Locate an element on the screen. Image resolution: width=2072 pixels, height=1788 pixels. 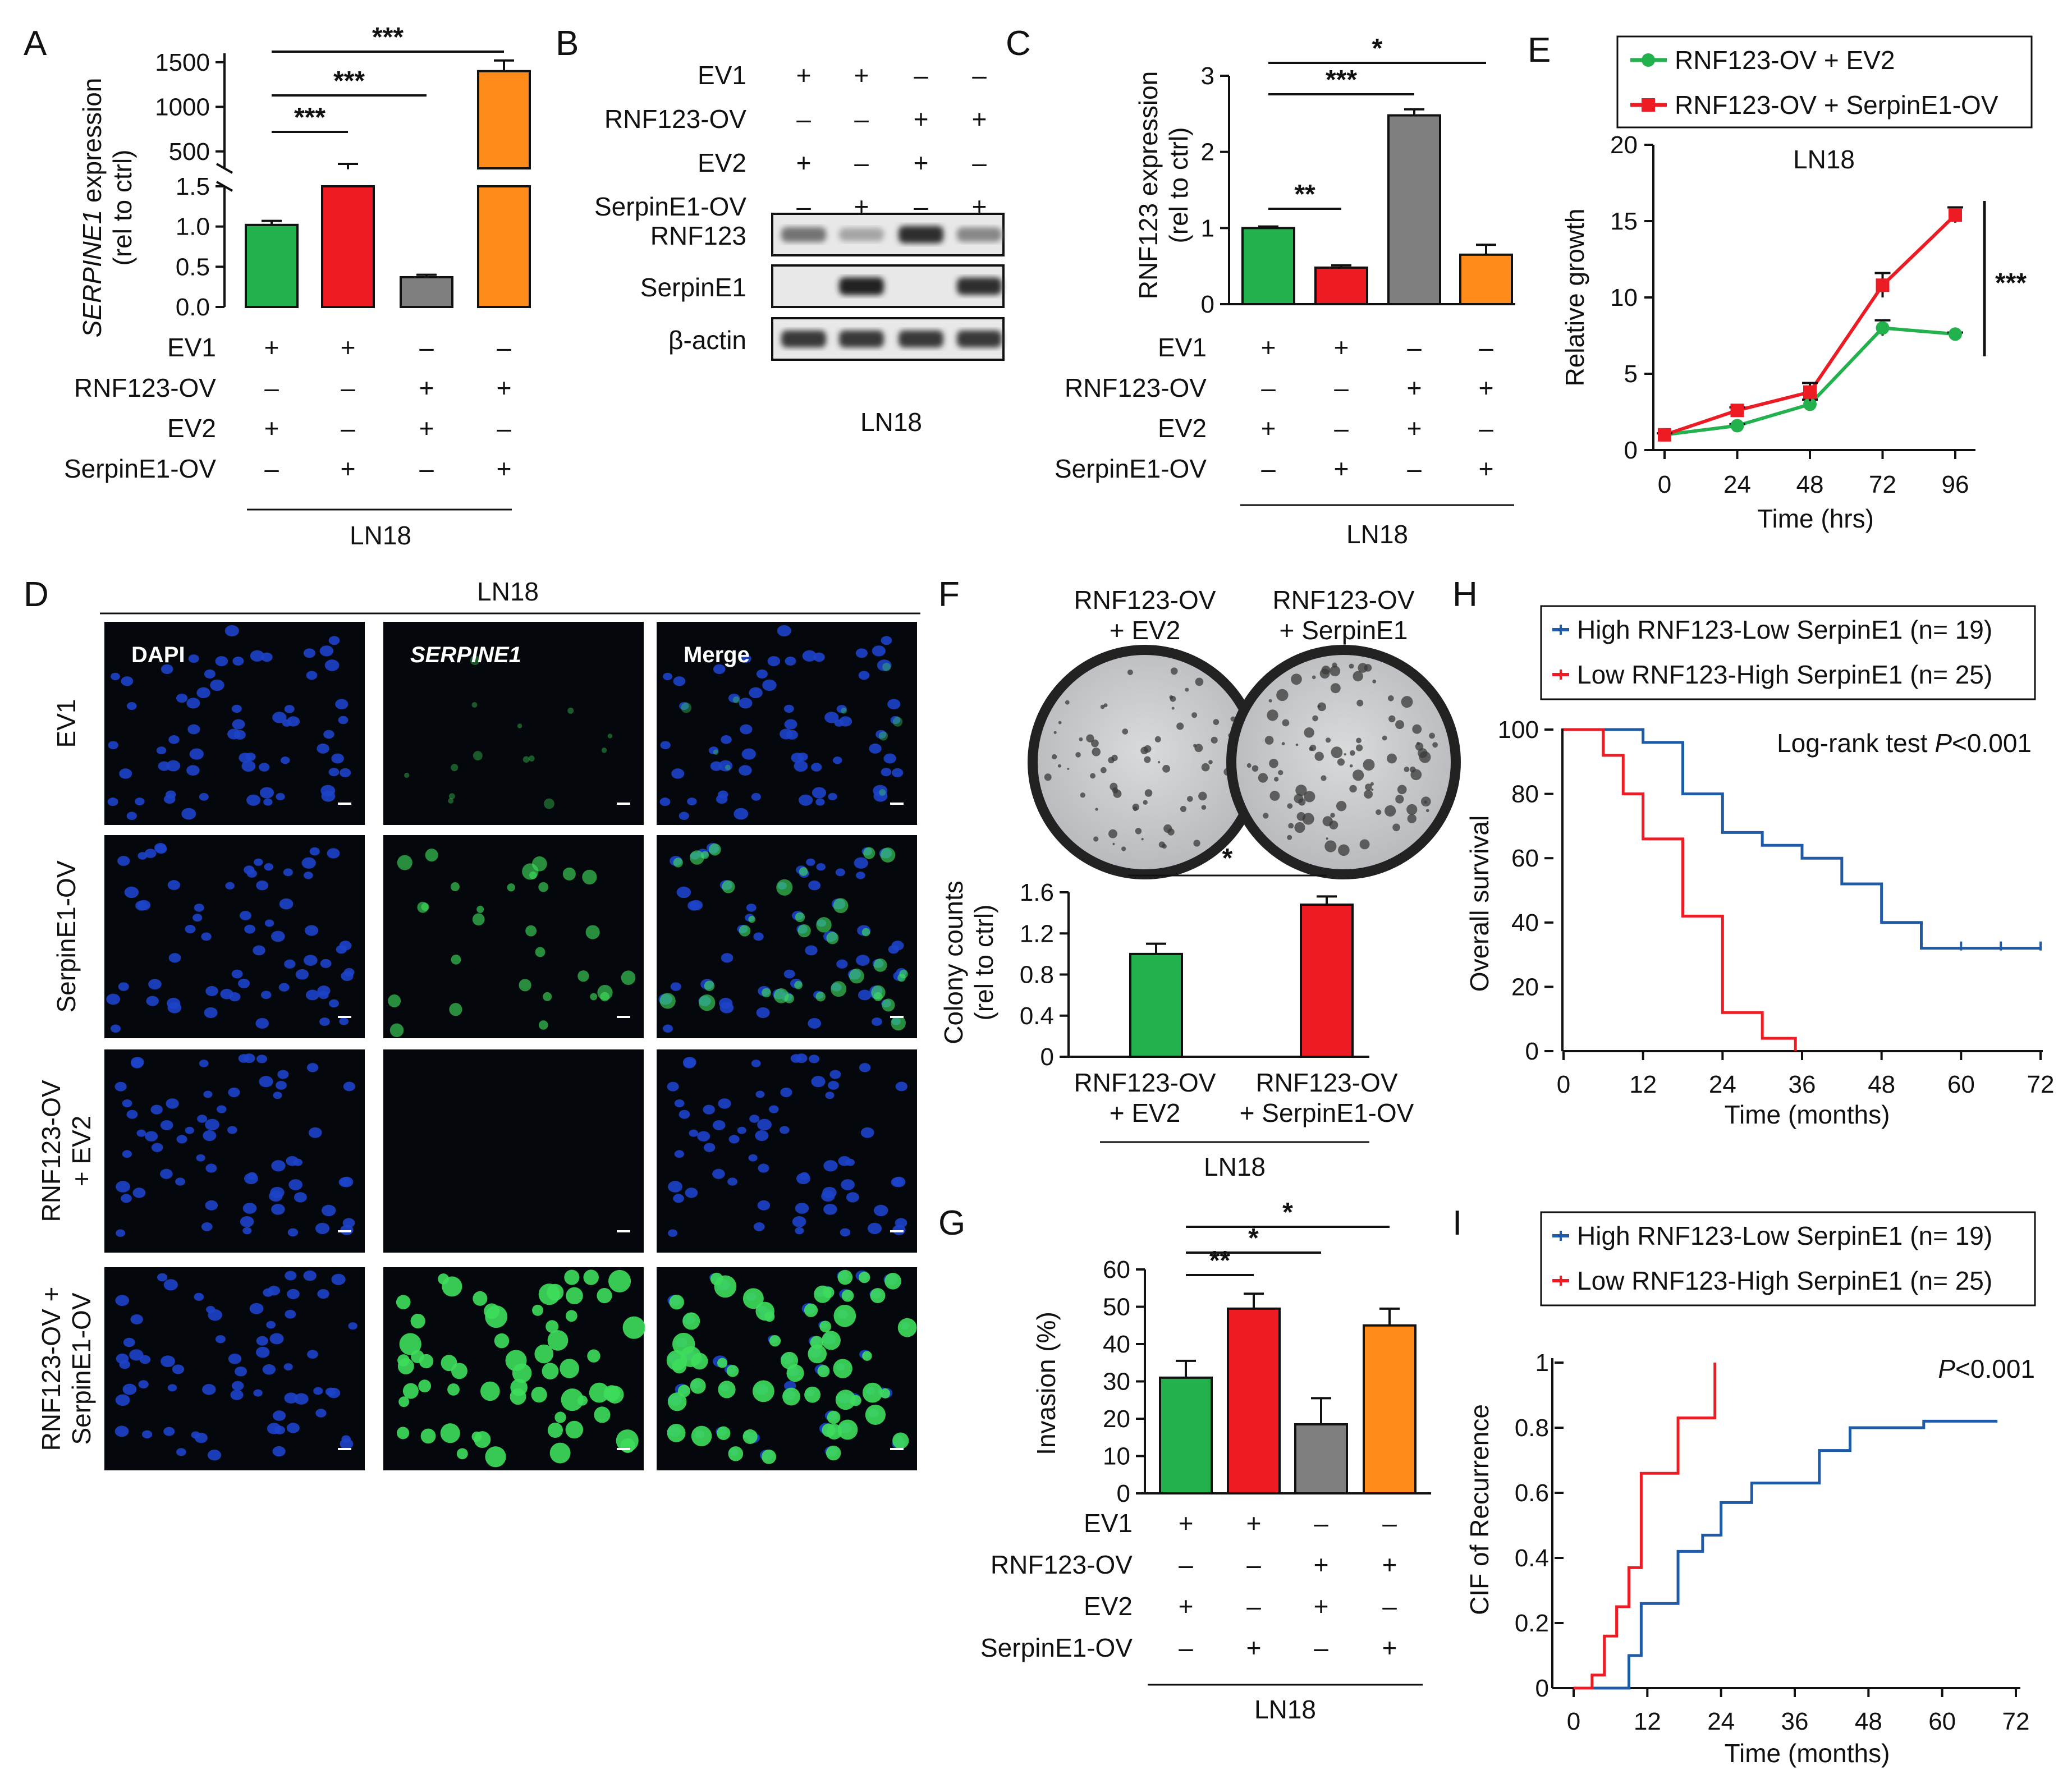
panel-g-sign: + is located at coordinates (1390, 1647).